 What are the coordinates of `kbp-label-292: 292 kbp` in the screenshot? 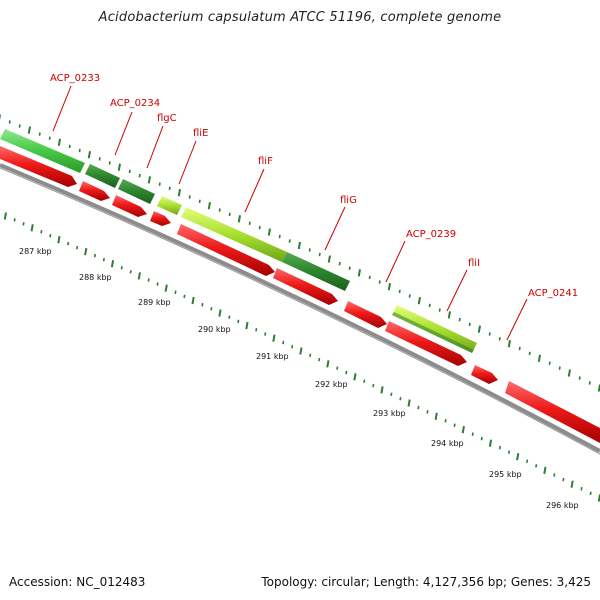 It's located at (331, 384).